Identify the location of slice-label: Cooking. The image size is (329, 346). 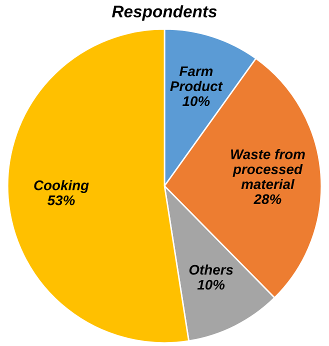
(61, 187).